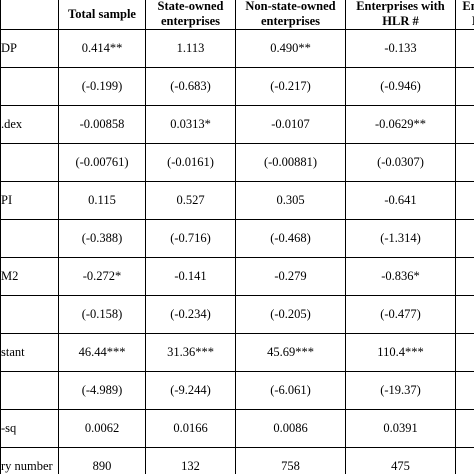  Describe the element at coordinates (464, 162) in the screenshot. I see `cell: (-0` at that location.